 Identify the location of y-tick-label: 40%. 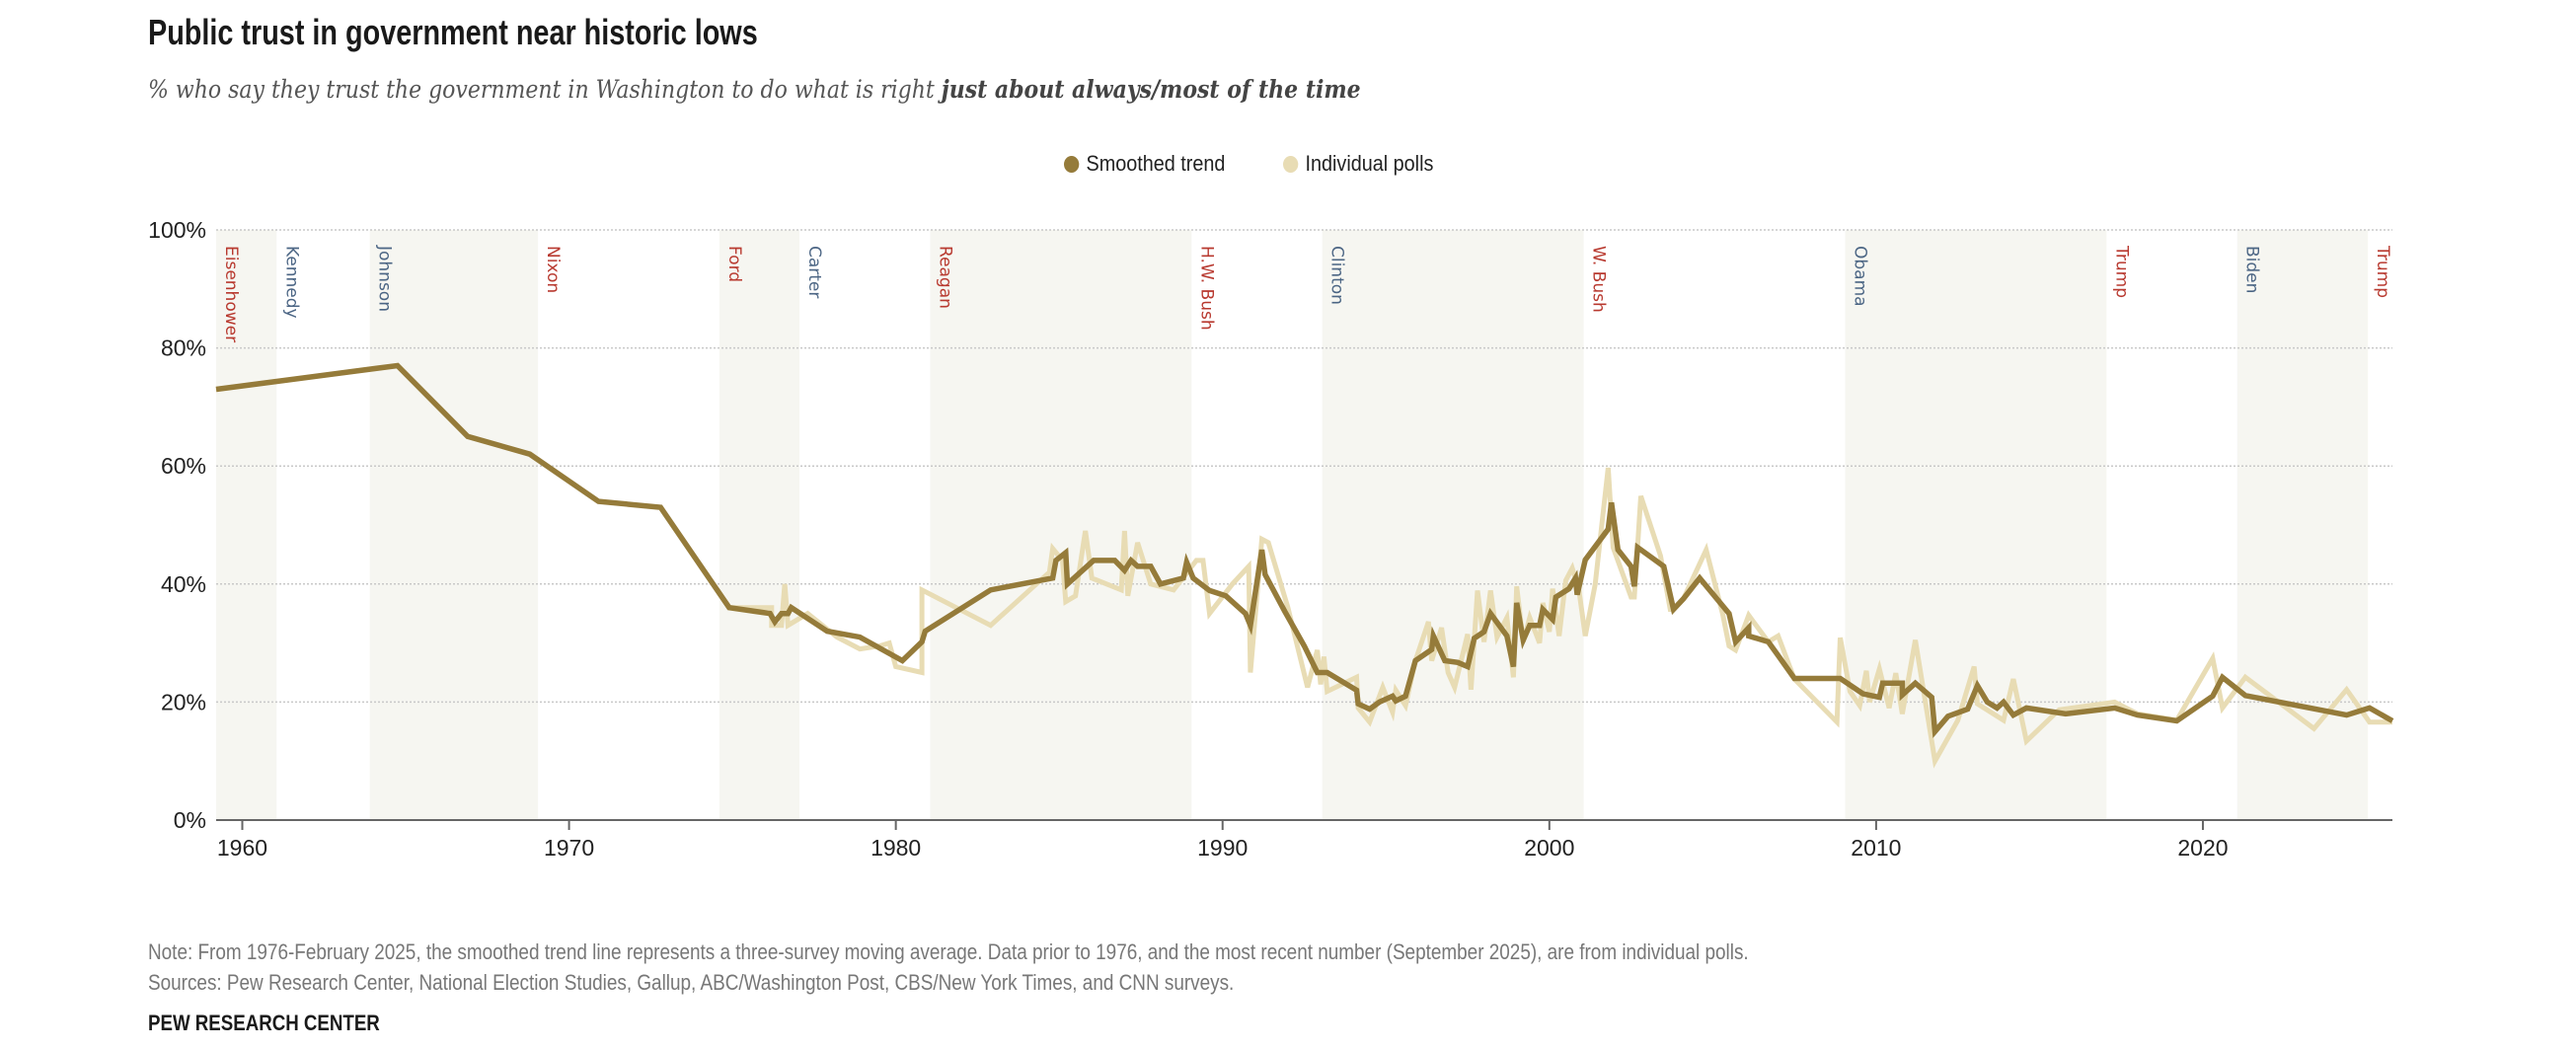
(183, 584).